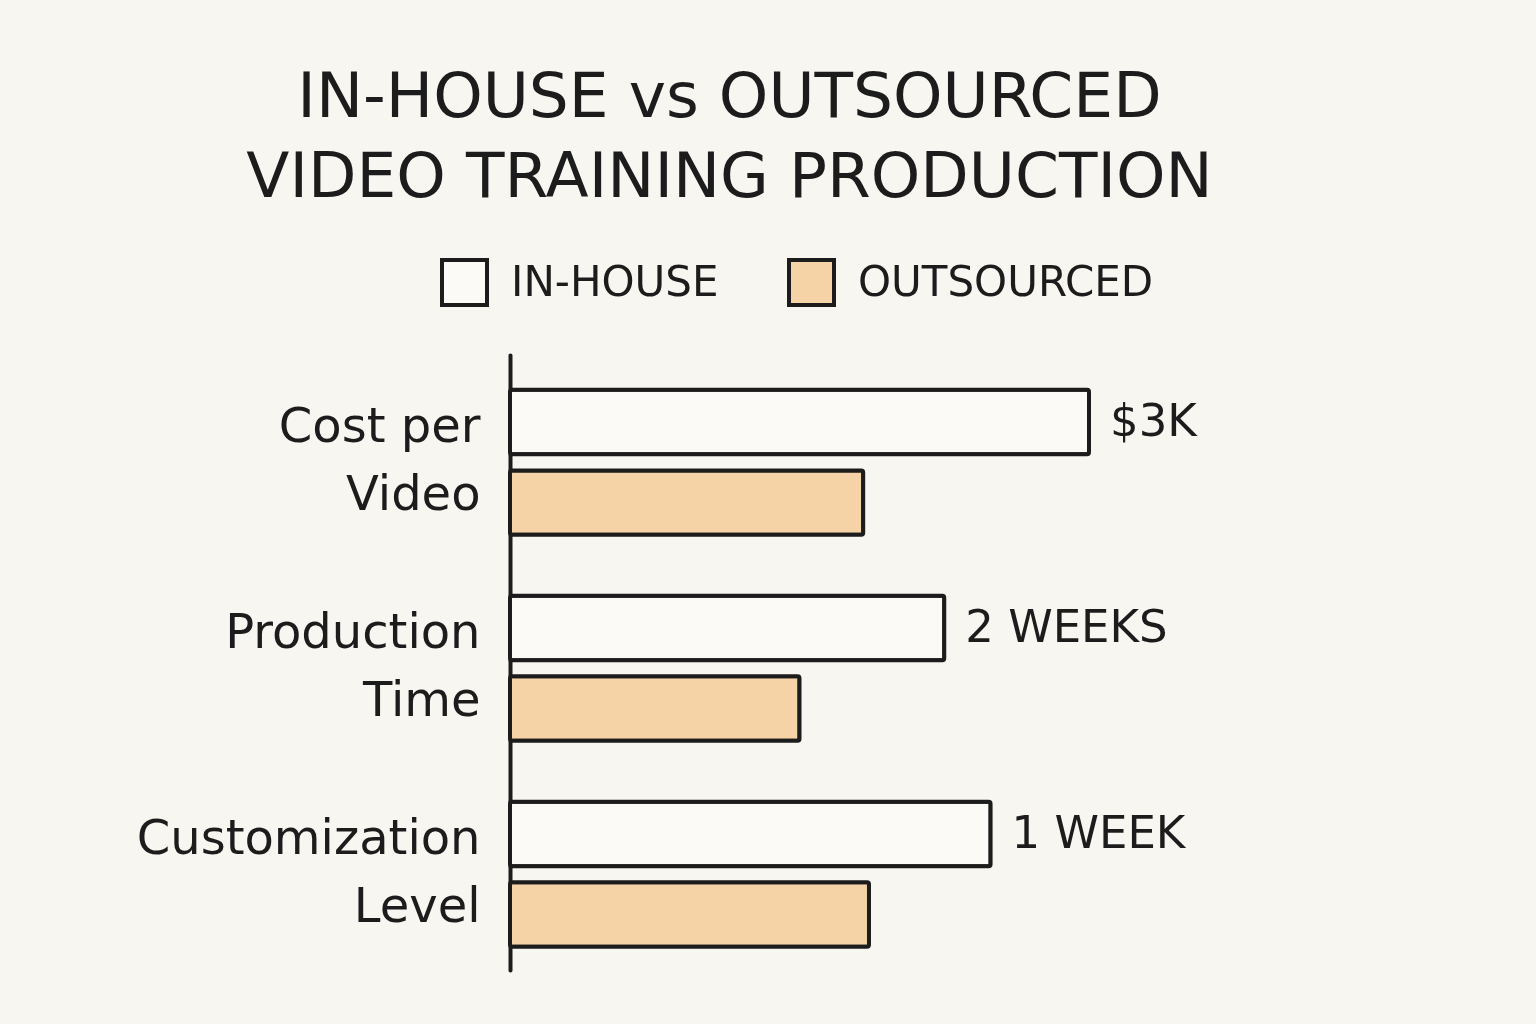 The height and width of the screenshot is (1024, 1536). What do you see at coordinates (1066, 627) in the screenshot?
I see `annotation: 2 WEEKS` at bounding box center [1066, 627].